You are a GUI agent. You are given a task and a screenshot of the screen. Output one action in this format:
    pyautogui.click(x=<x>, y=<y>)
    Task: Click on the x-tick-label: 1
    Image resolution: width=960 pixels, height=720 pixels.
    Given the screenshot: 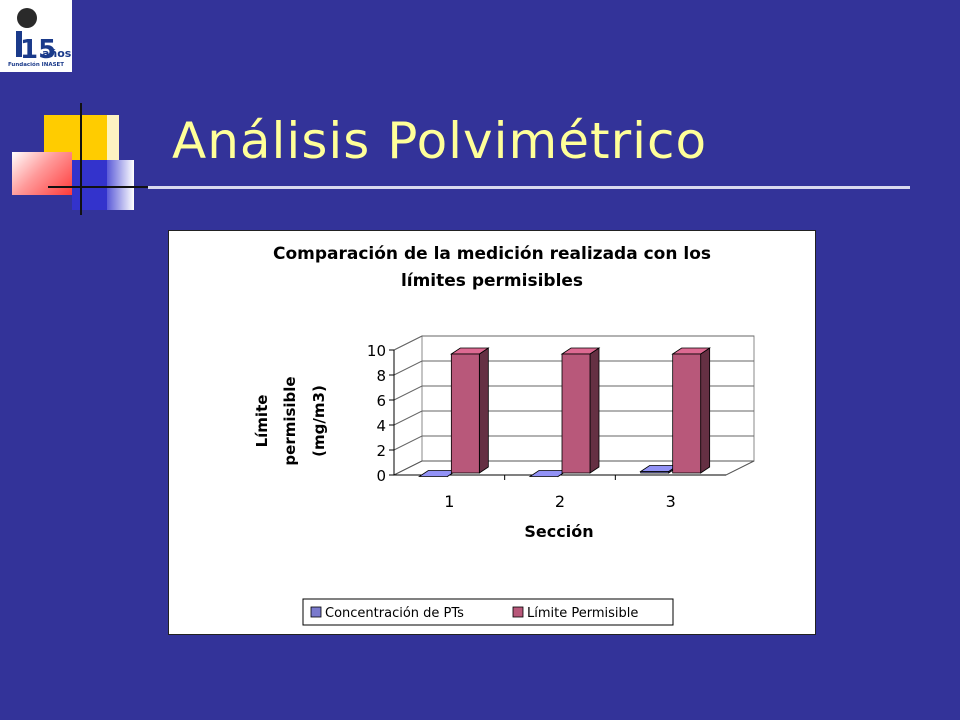 What is the action you would take?
    pyautogui.click(x=449, y=501)
    